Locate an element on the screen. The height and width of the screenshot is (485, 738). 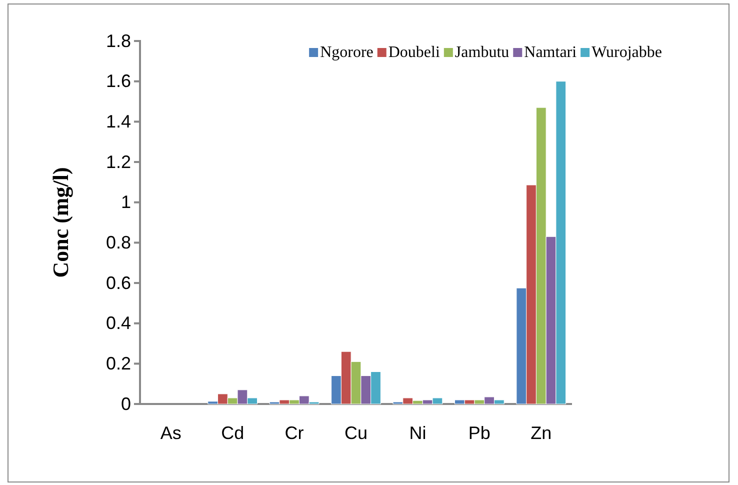
y-tick-label: 0 is located at coordinates (125, 404).